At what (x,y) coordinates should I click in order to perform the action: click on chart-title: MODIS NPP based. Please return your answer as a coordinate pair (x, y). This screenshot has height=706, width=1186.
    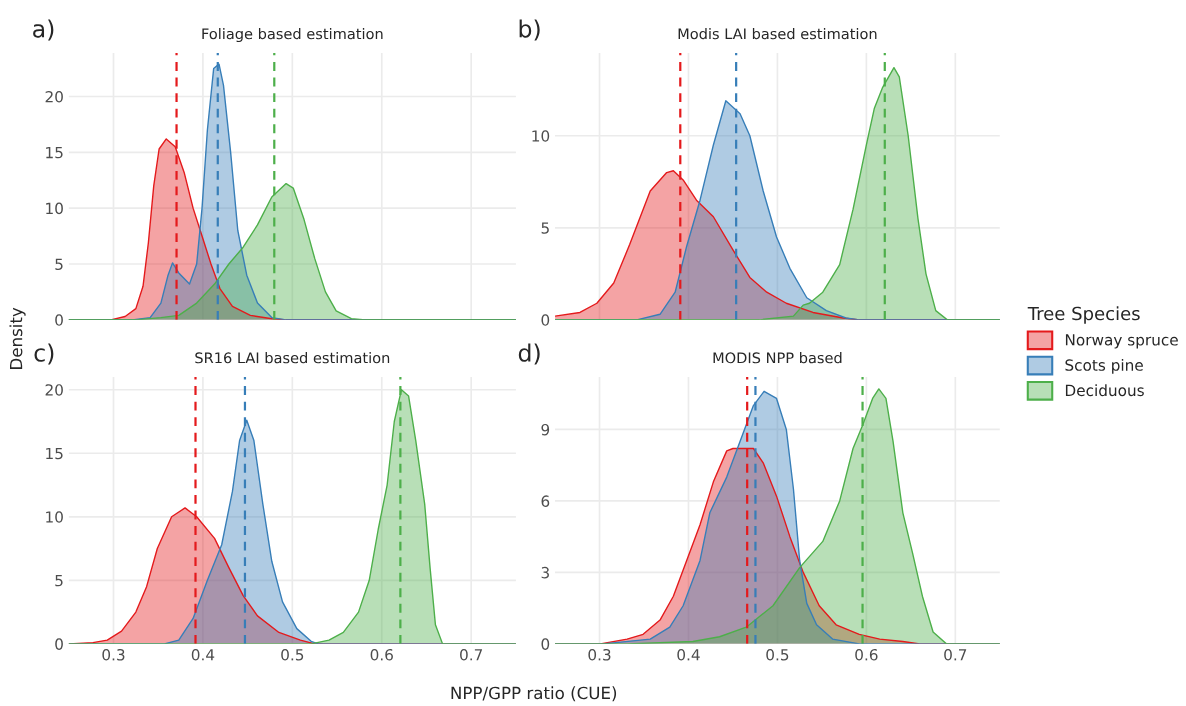
    Looking at the image, I should click on (777, 358).